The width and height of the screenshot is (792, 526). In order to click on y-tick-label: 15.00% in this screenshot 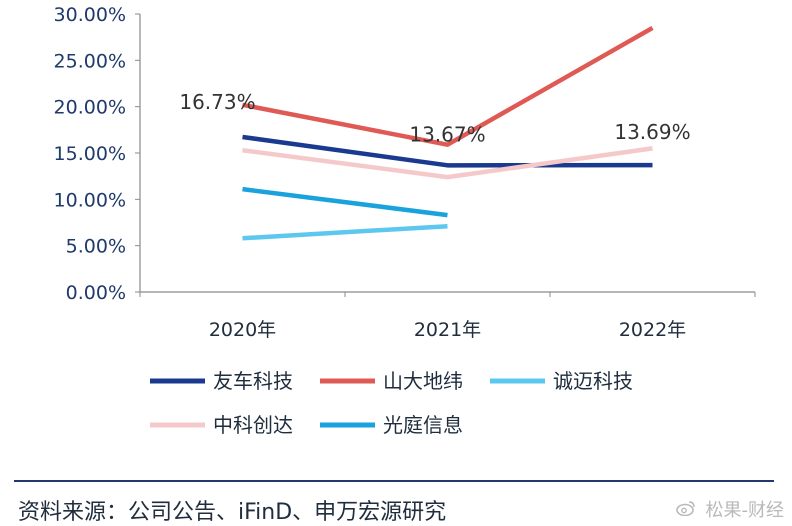, I will do `click(90, 154)`.